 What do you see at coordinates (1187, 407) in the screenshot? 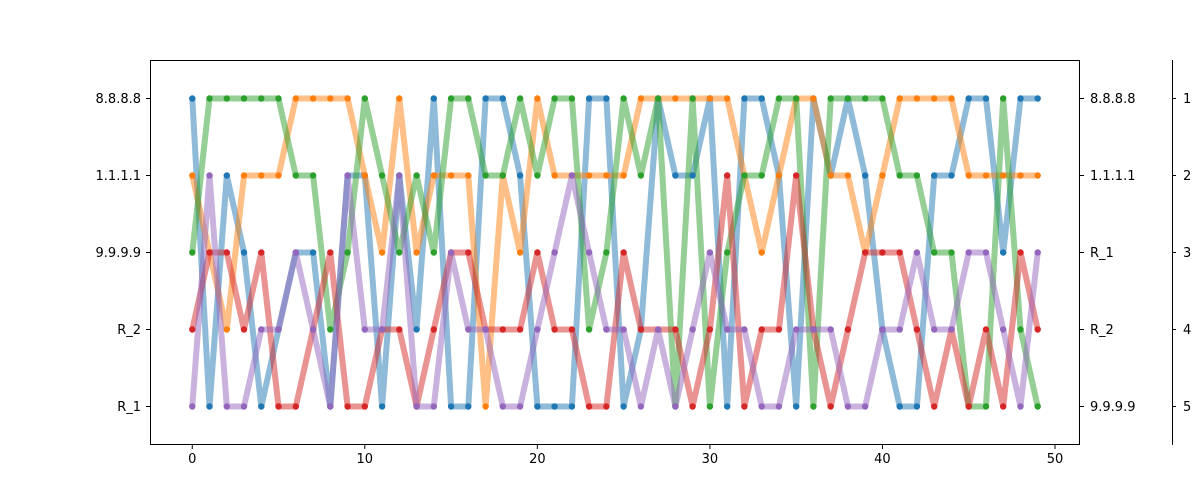
I see `far-right-tick-label: 5` at bounding box center [1187, 407].